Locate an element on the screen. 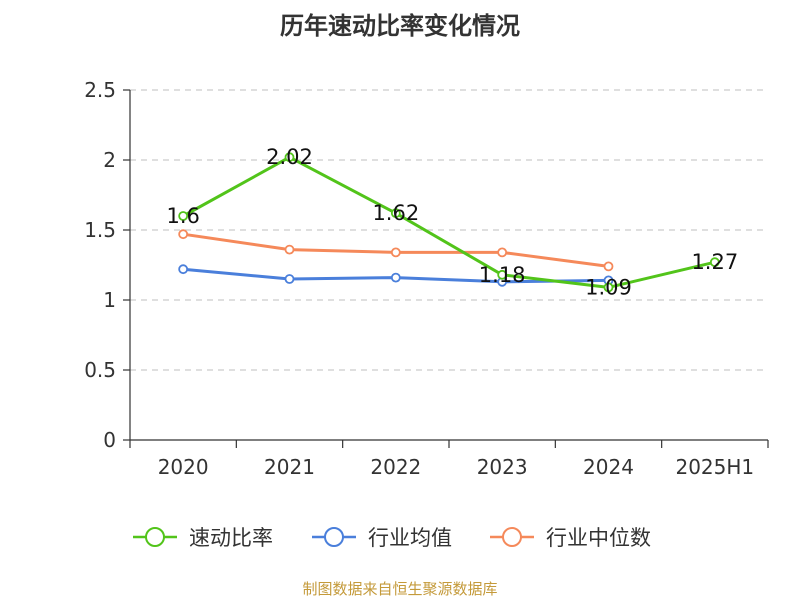 This screenshot has width=800, height=600. data-label: 1.09 is located at coordinates (608, 287).